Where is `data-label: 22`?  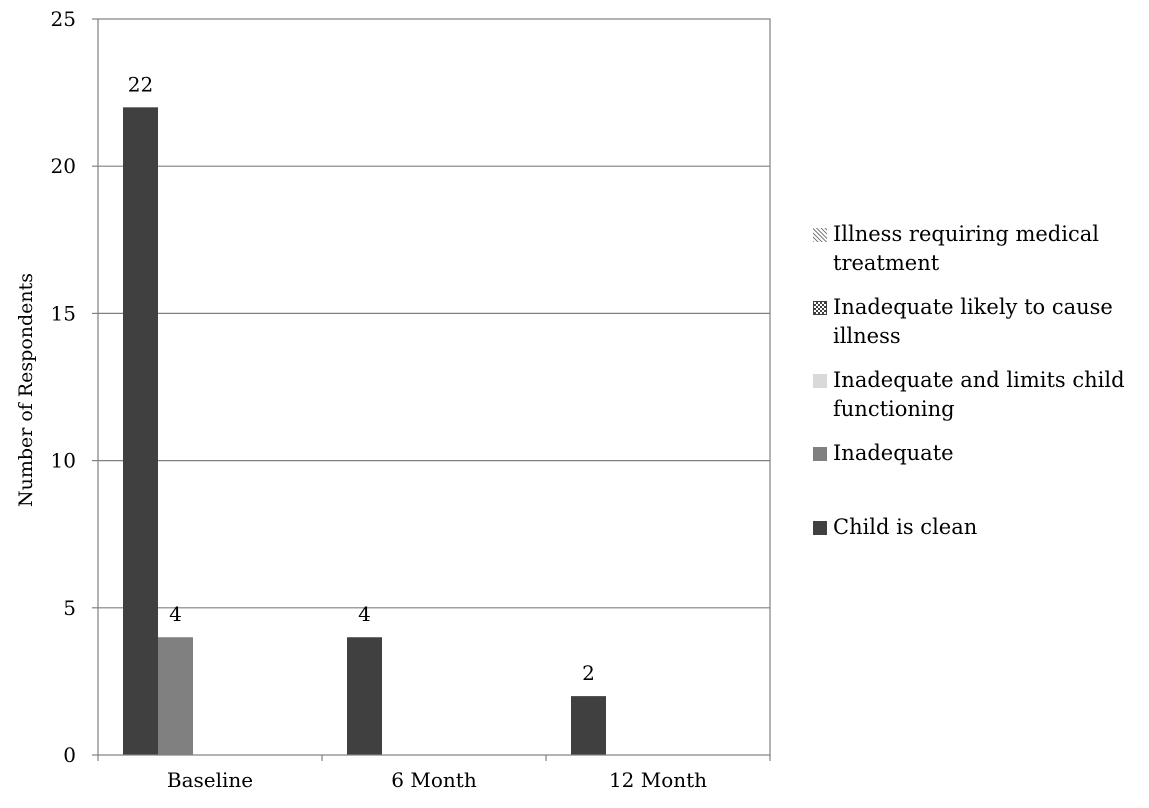 data-label: 22 is located at coordinates (140, 84).